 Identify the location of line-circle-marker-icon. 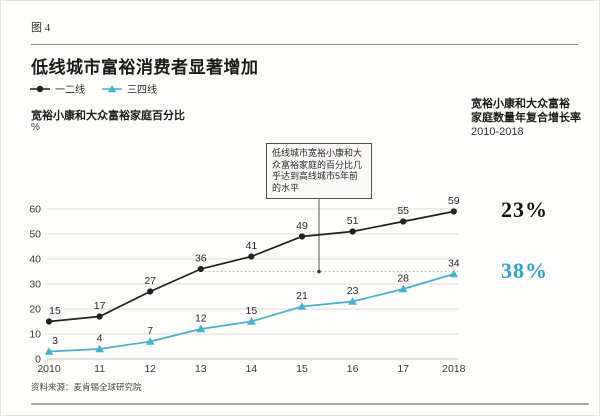
(40, 88).